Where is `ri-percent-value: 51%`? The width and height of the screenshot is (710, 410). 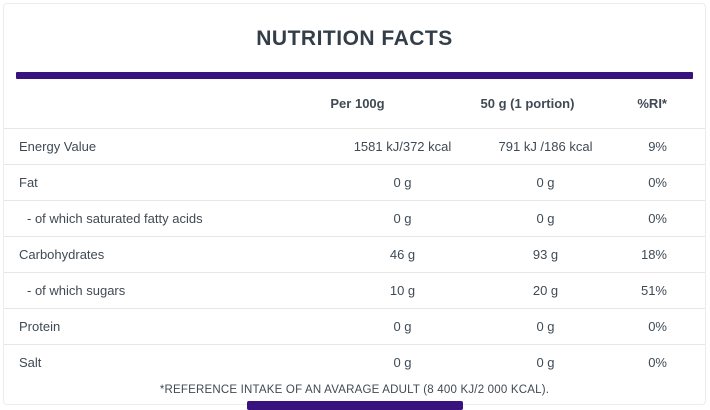
ri-percent-value: 51% is located at coordinates (653, 290).